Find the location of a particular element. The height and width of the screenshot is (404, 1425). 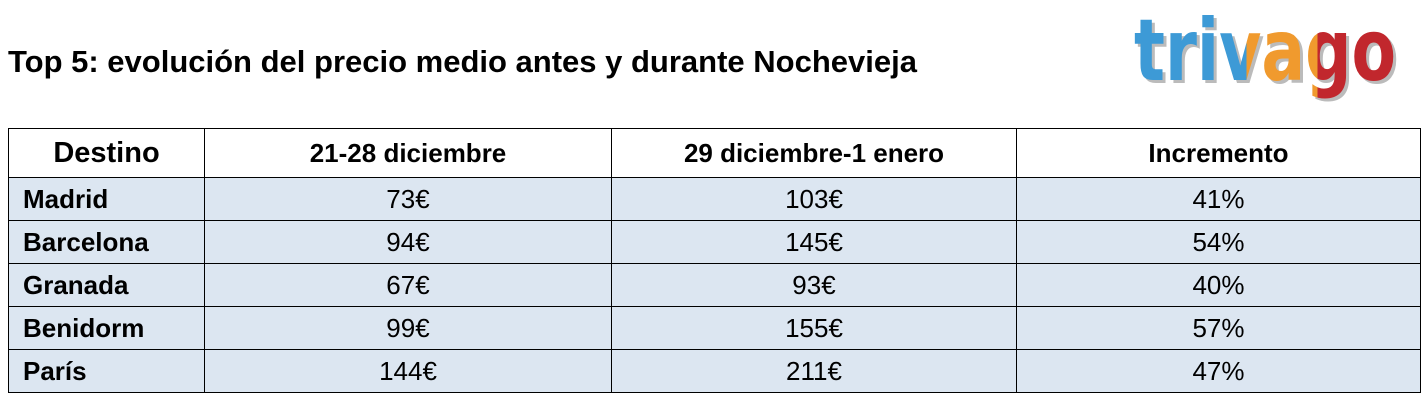

table-cell: 145€ is located at coordinates (814, 242).